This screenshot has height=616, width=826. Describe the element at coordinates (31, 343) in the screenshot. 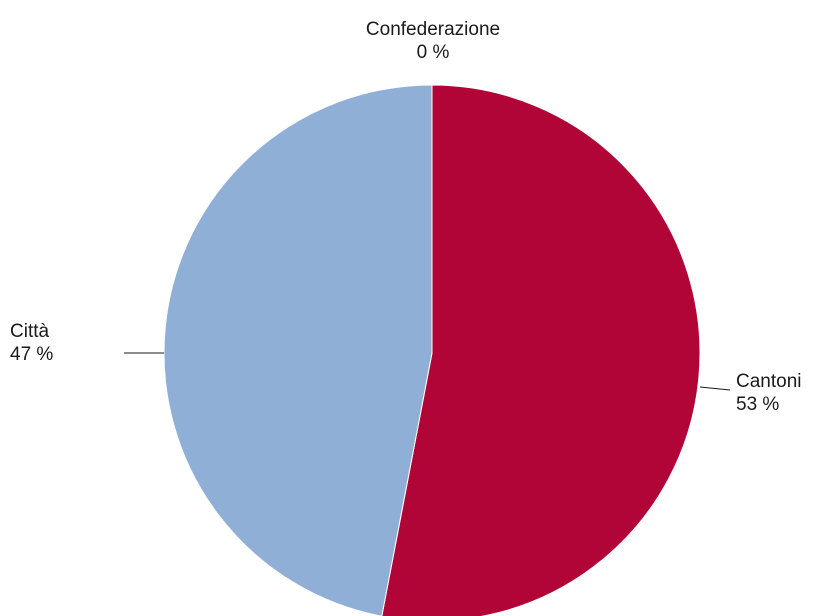

I see `slice-label-citta: Città 47 %` at that location.